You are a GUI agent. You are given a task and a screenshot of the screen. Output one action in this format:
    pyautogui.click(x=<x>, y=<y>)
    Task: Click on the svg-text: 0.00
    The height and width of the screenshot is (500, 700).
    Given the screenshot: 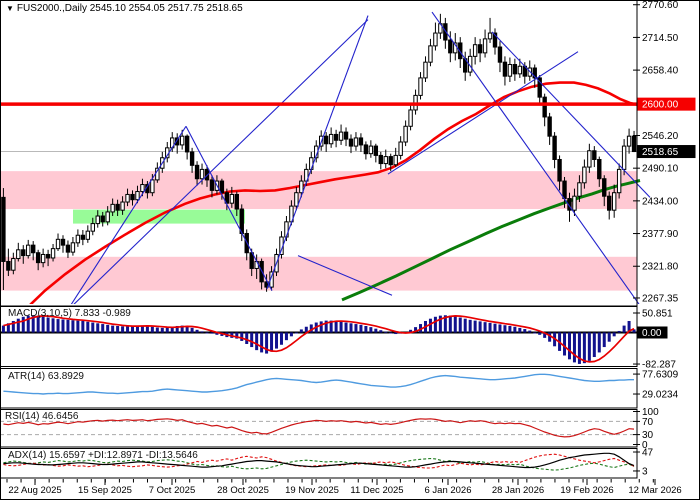 What is the action you would take?
    pyautogui.click(x=652, y=333)
    